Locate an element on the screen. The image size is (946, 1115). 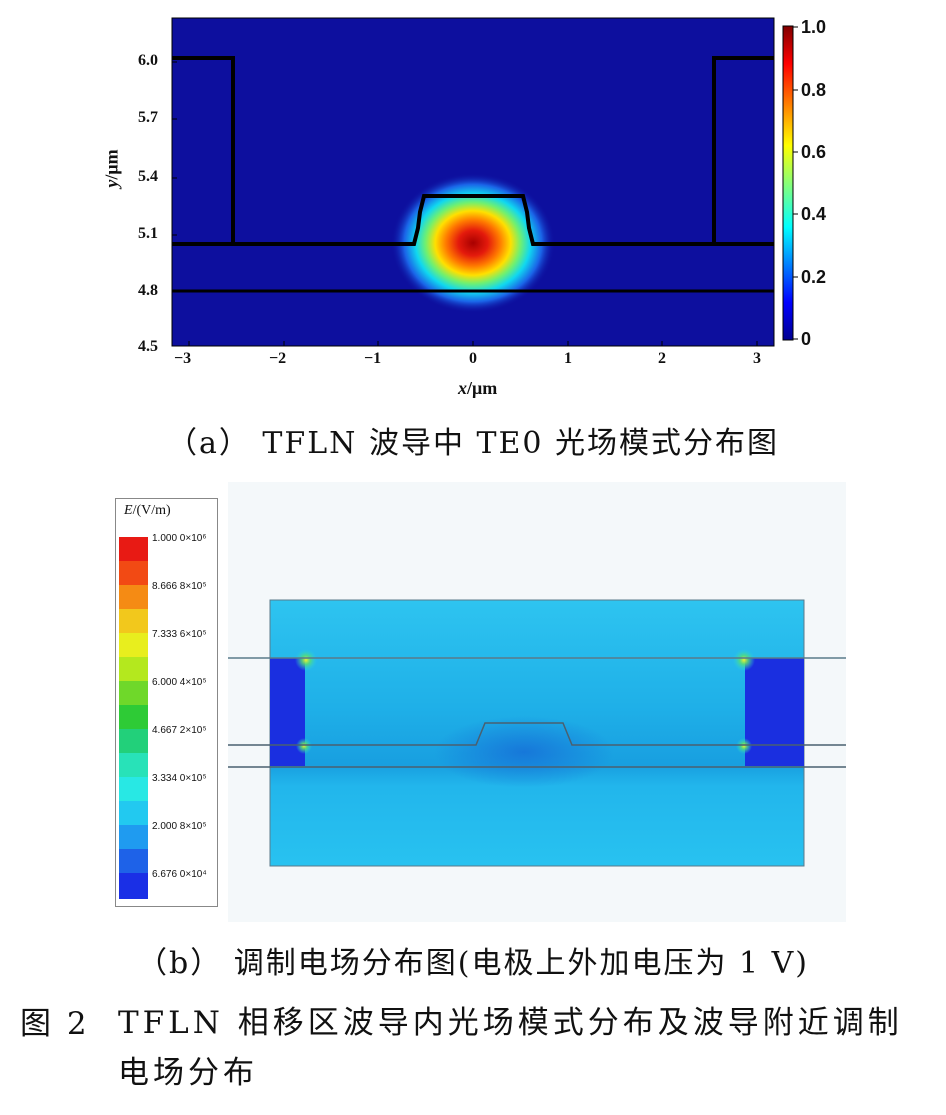
y-axis-label: y/μm is located at coordinates (112, 169).